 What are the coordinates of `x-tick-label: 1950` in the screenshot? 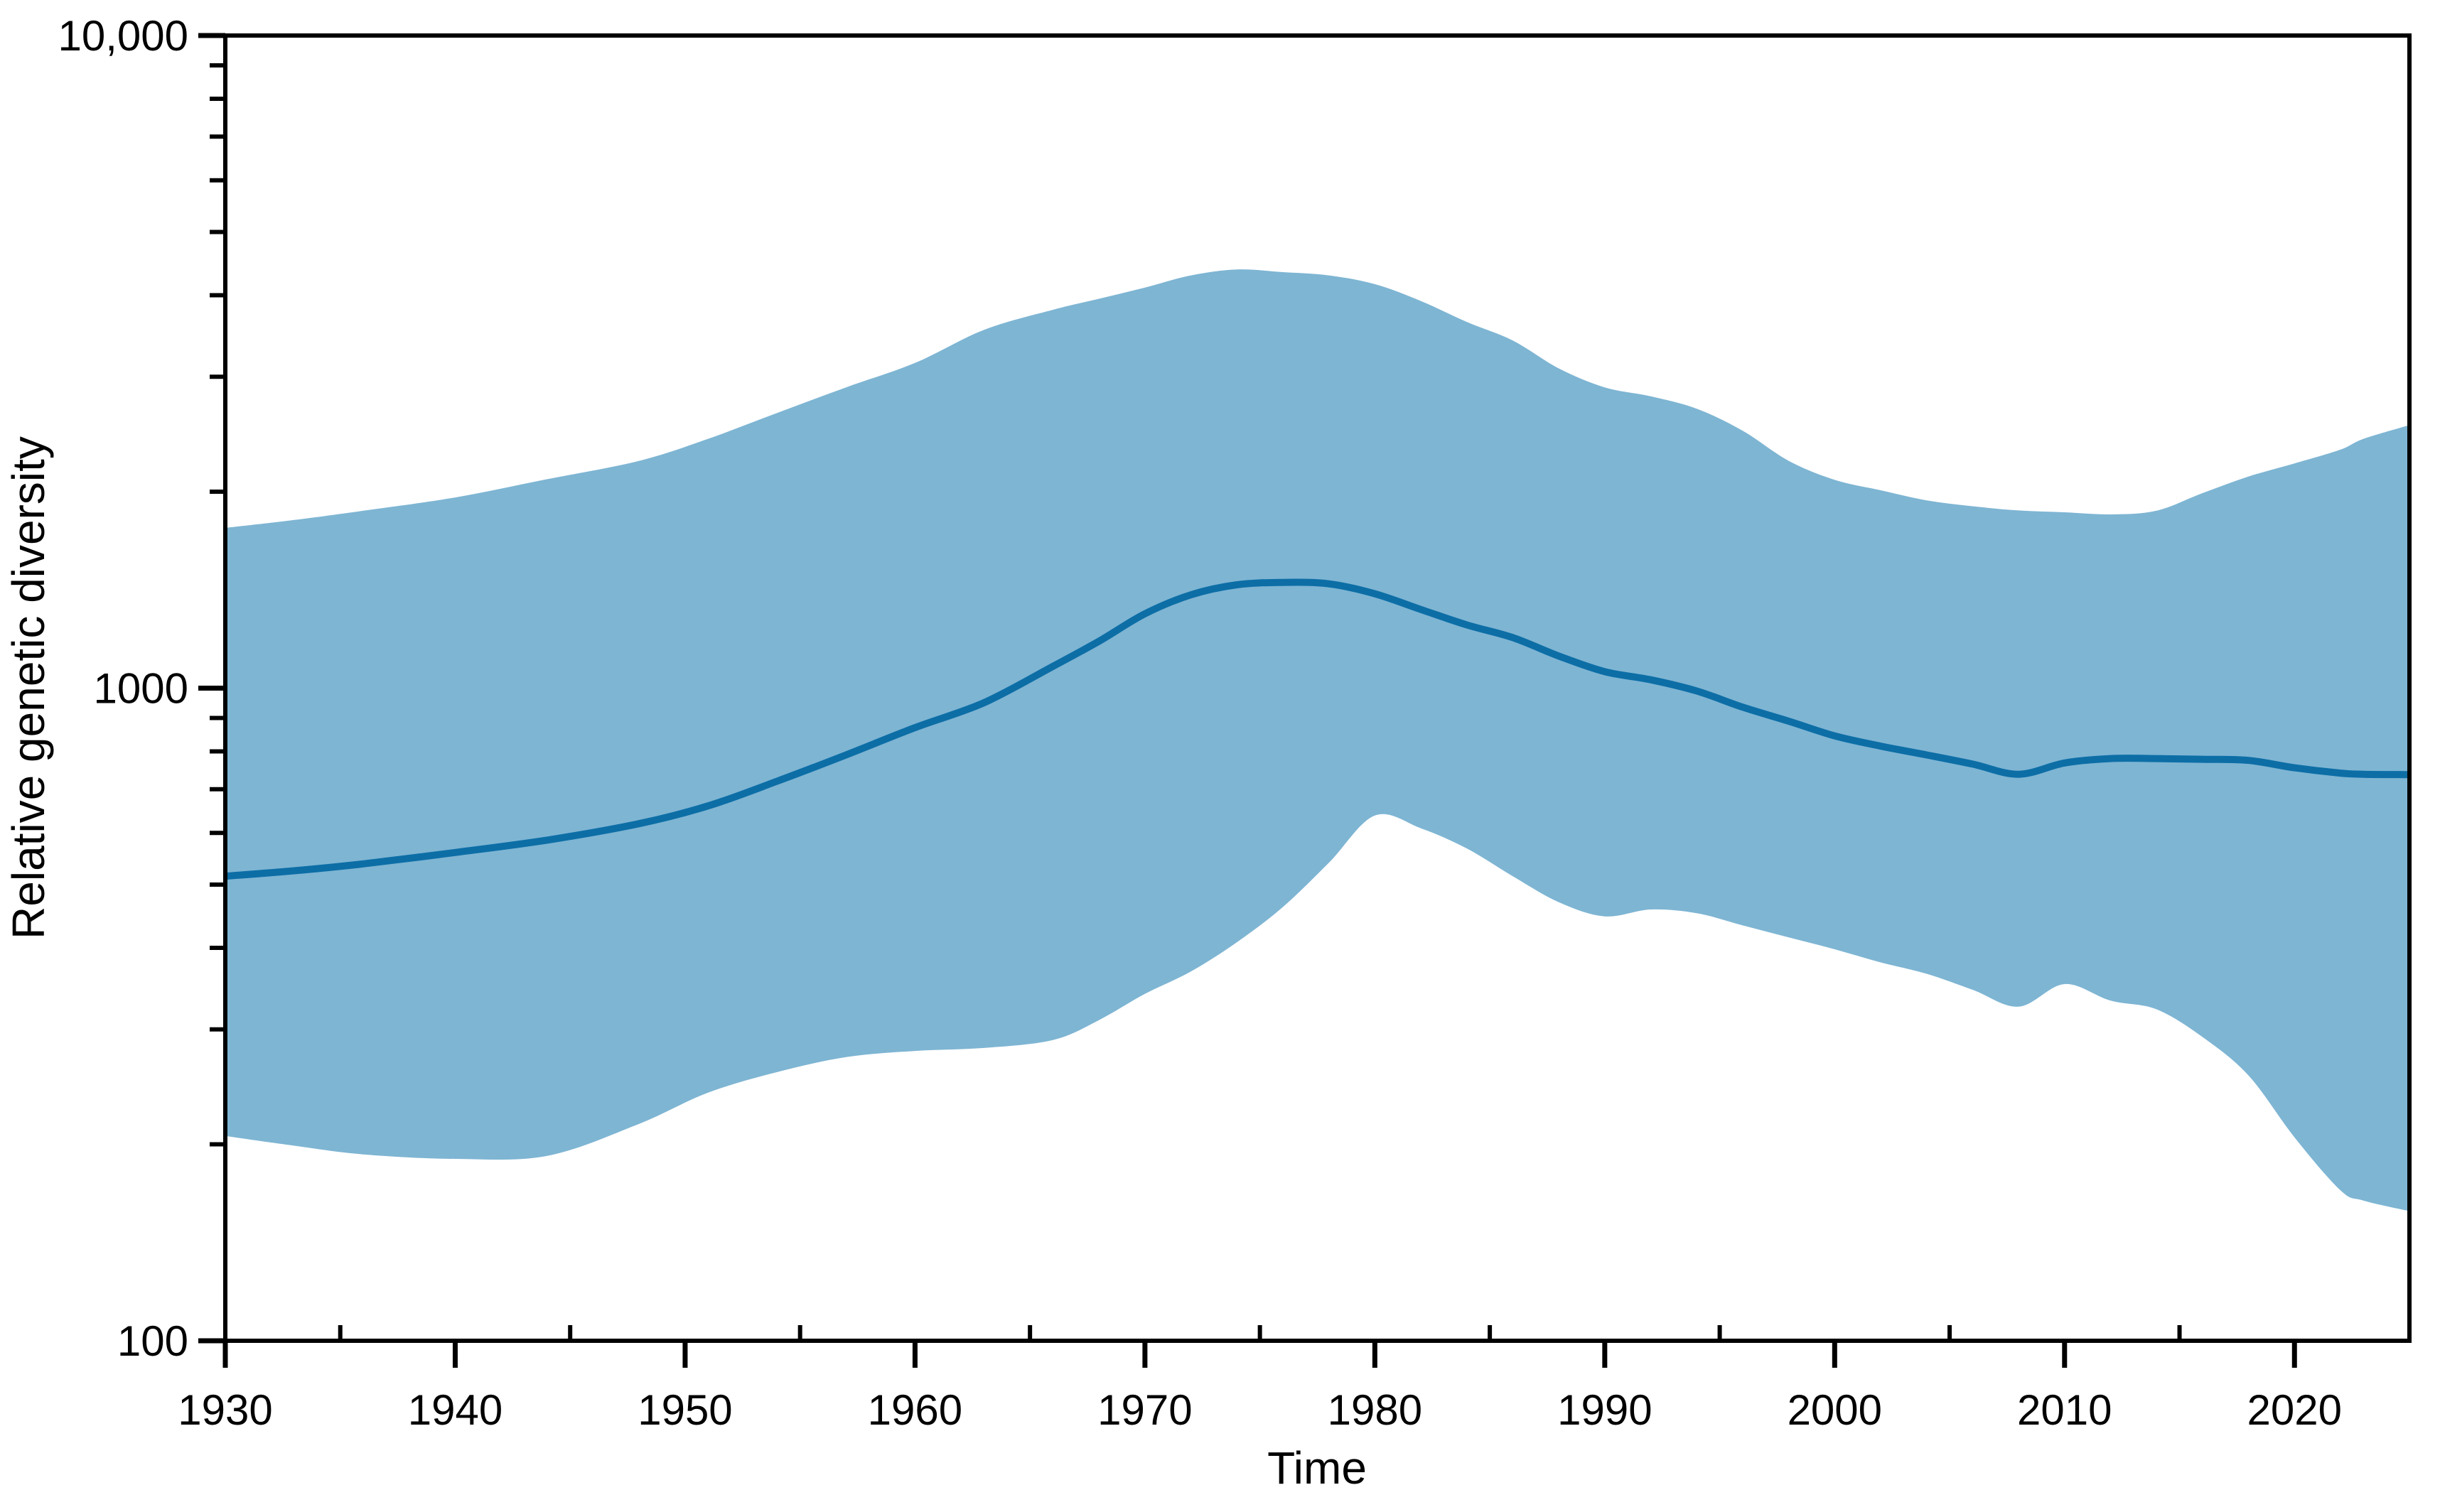 It's located at (685, 1410).